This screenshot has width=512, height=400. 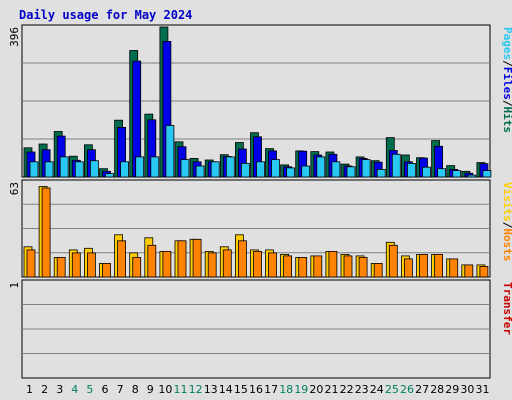 I want to click on scale-label: 1, so click(x=14, y=285).